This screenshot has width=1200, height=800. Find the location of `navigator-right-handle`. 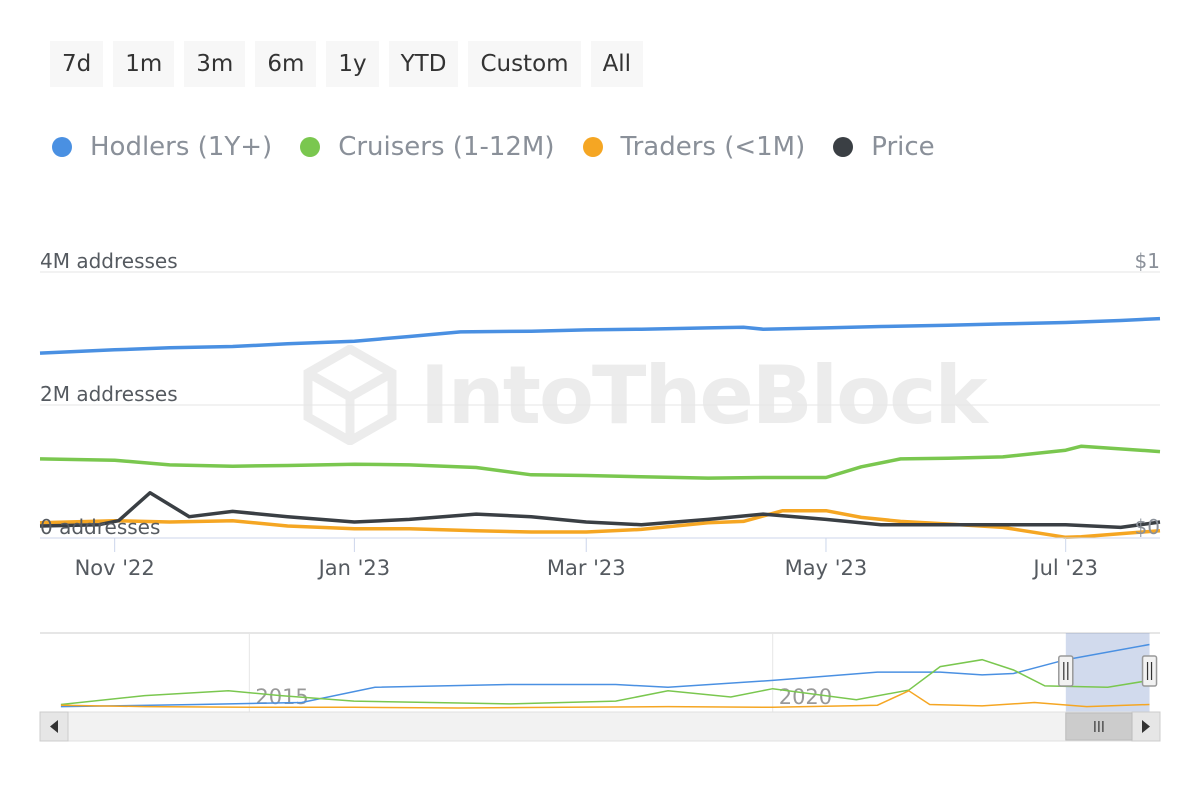

navigator-right-handle is located at coordinates (1149, 671).